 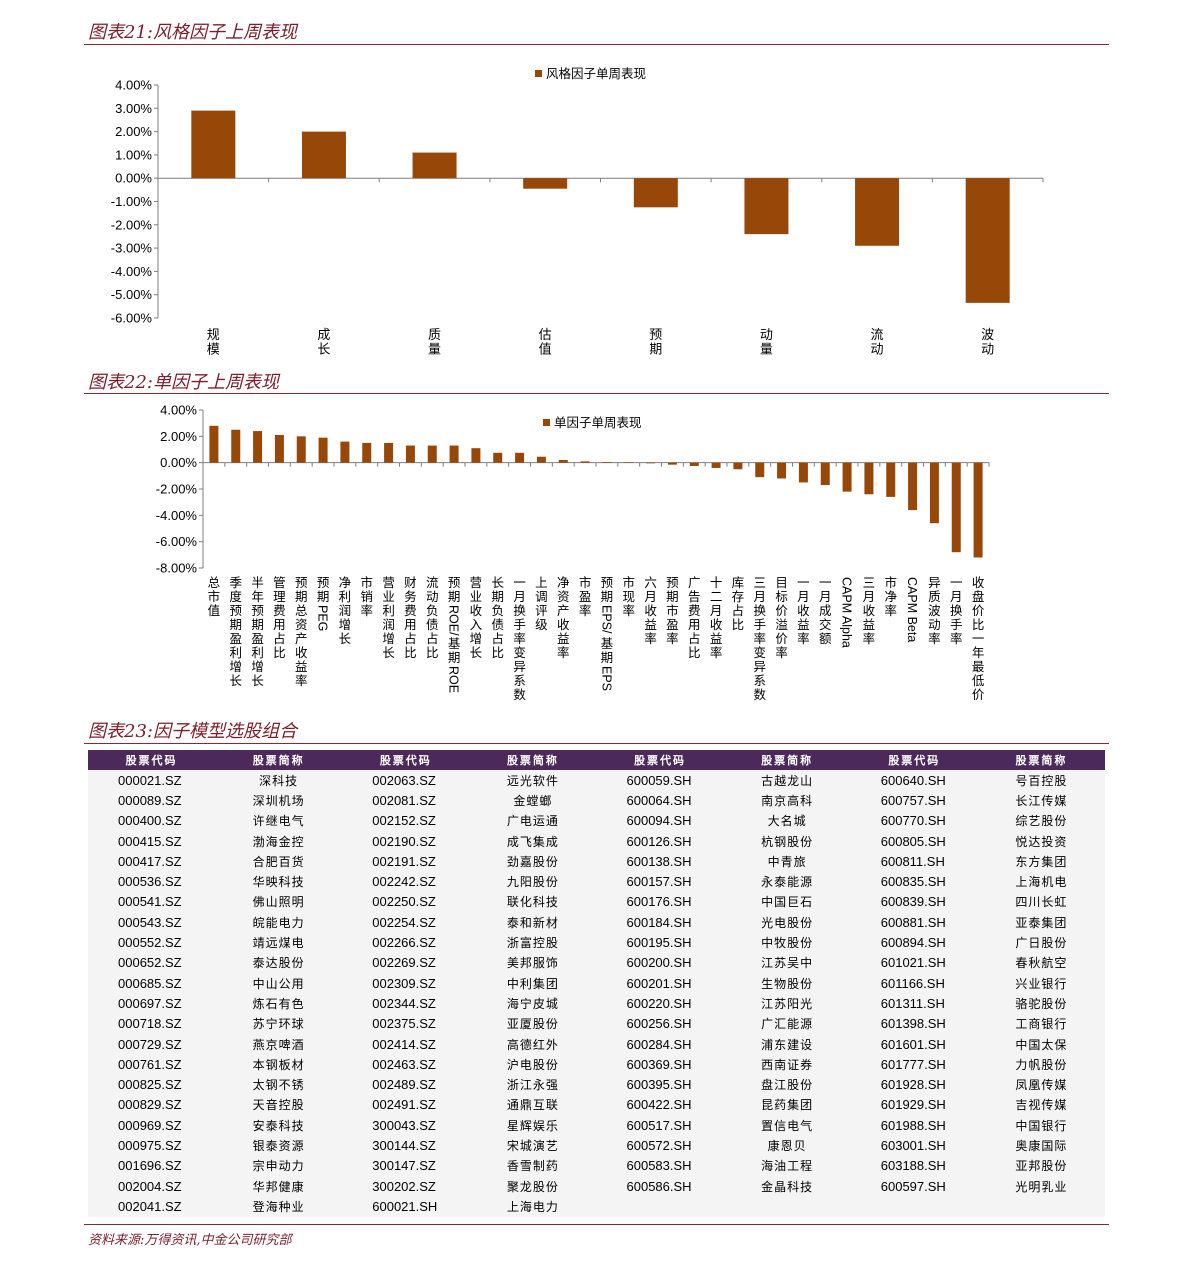 What do you see at coordinates (1041, 1166) in the screenshot?
I see `stock-name-cell: 亚邦股份` at bounding box center [1041, 1166].